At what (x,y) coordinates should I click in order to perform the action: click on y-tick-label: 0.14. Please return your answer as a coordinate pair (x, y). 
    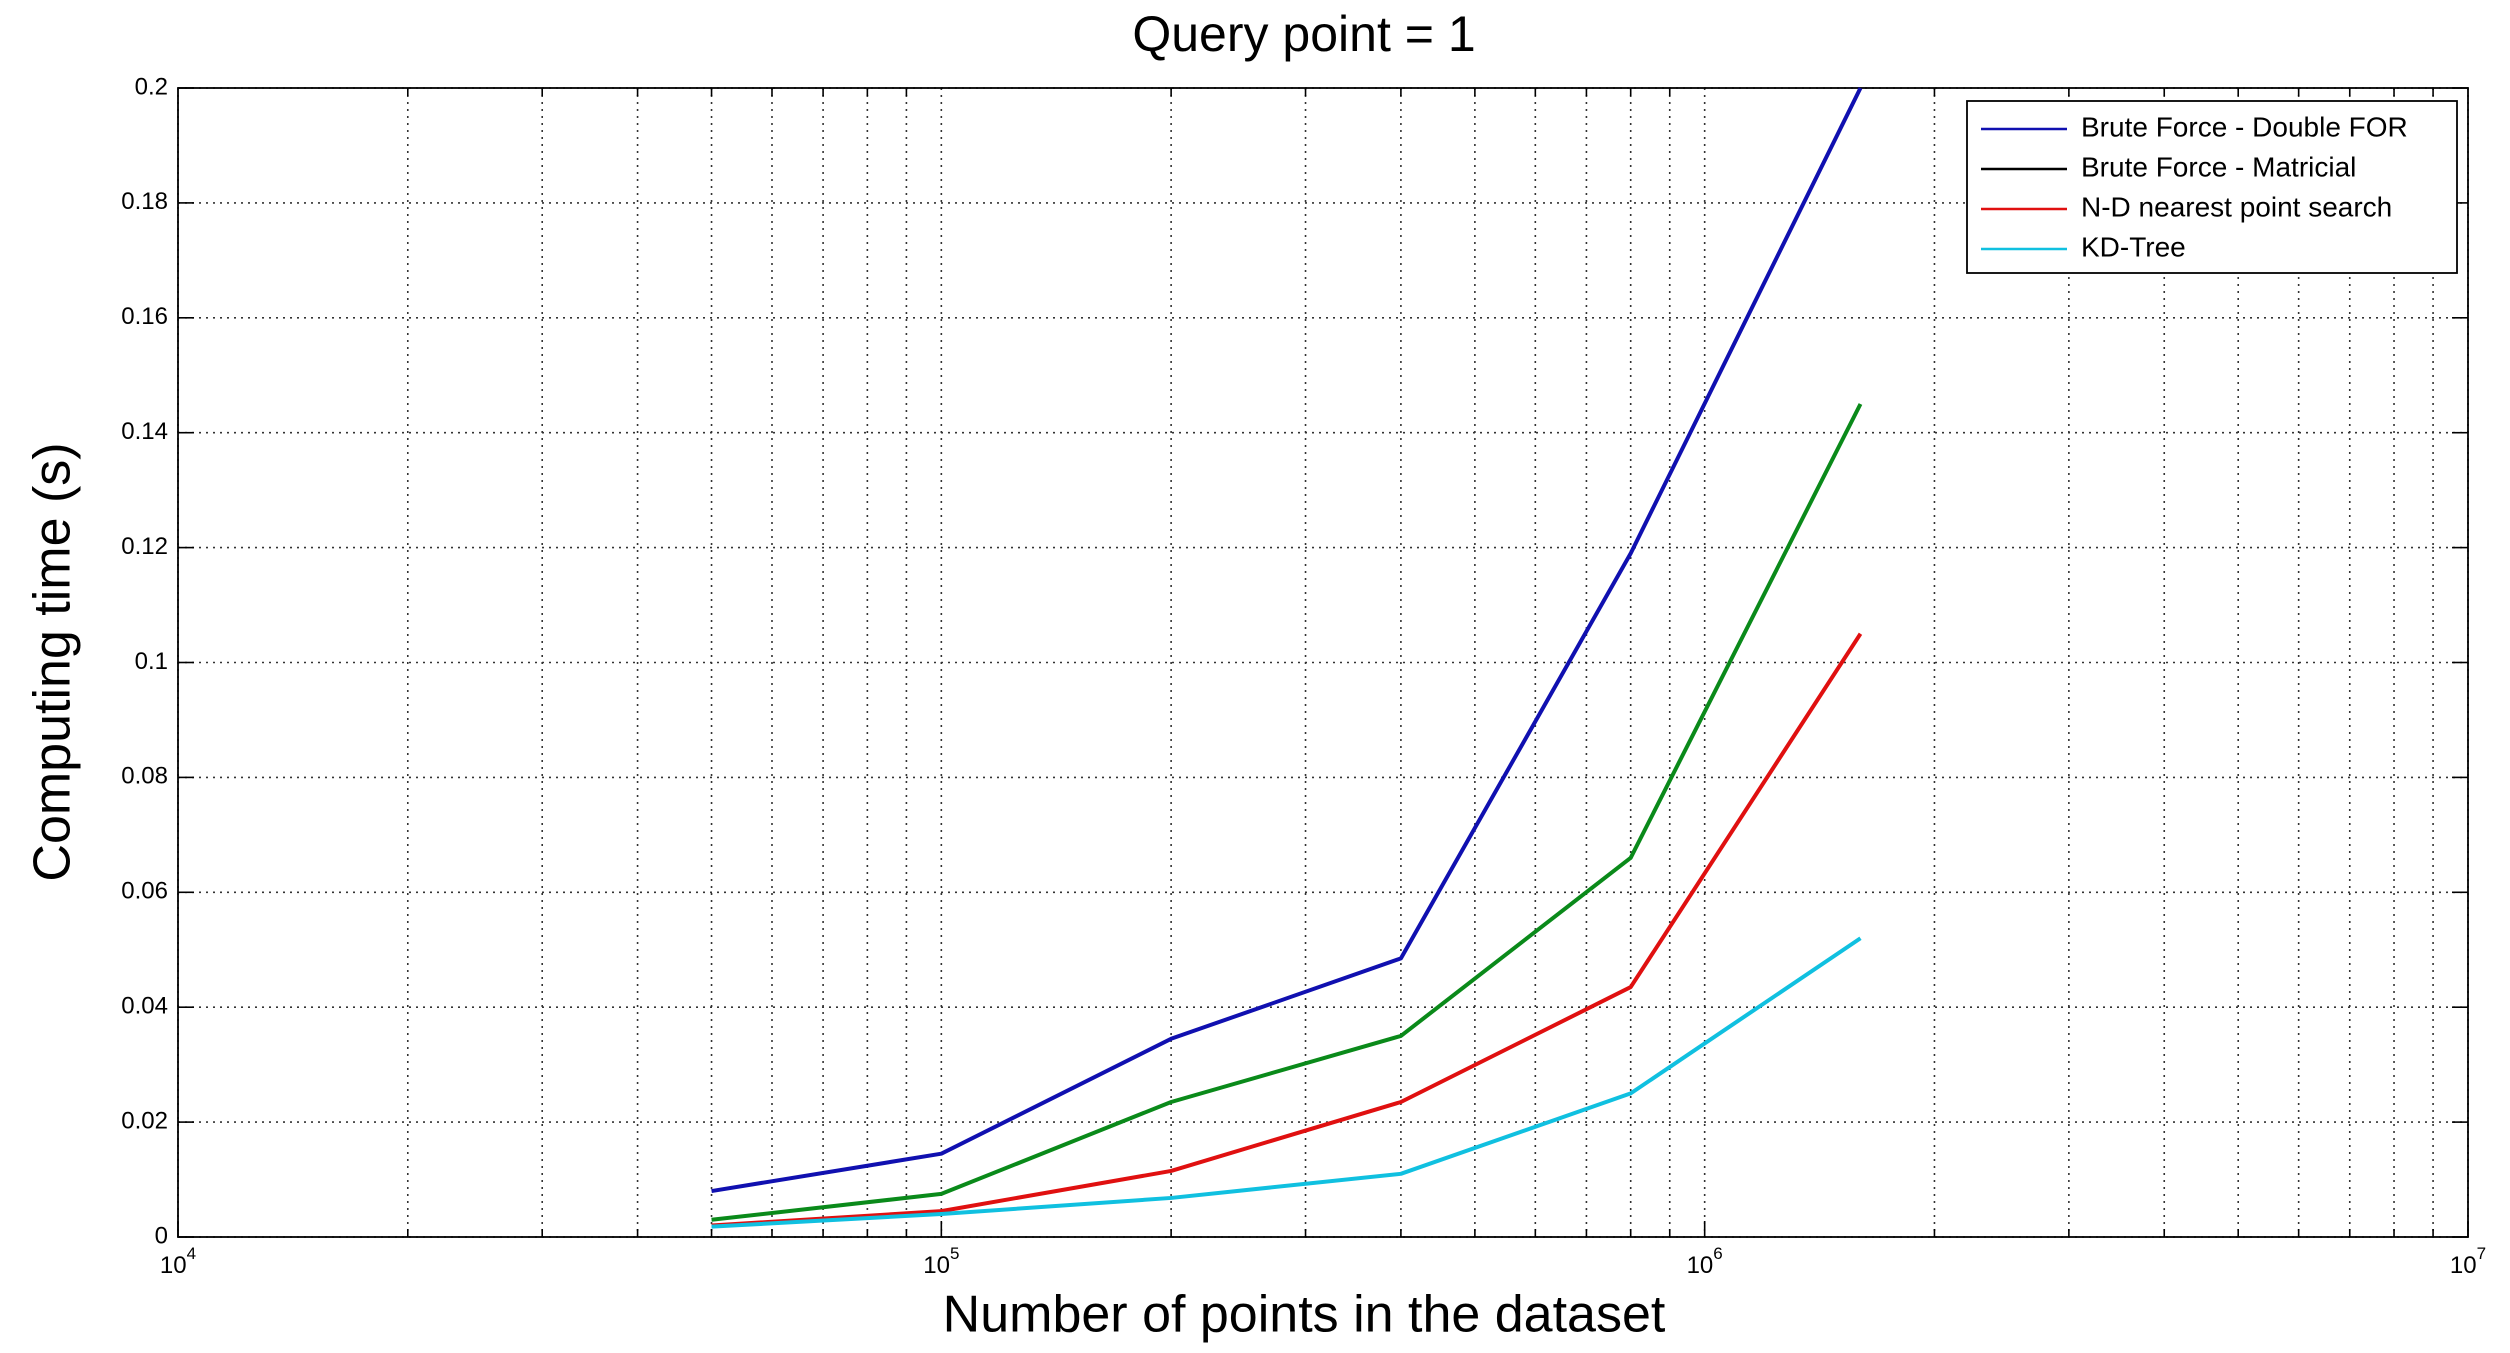
    Looking at the image, I should click on (144, 431).